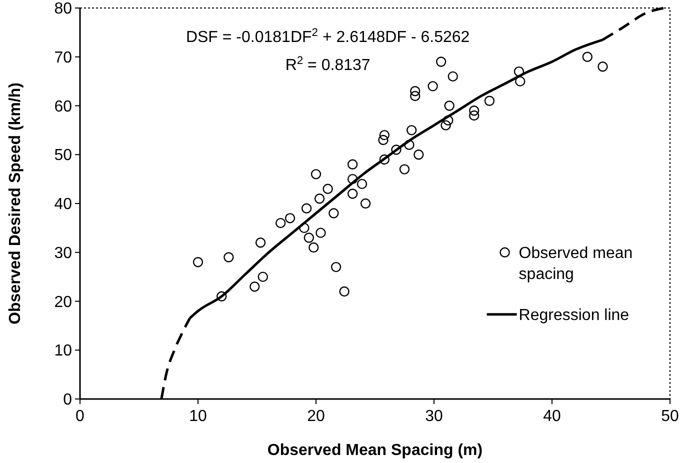  I want to click on y-tick-label: 30, so click(63, 253).